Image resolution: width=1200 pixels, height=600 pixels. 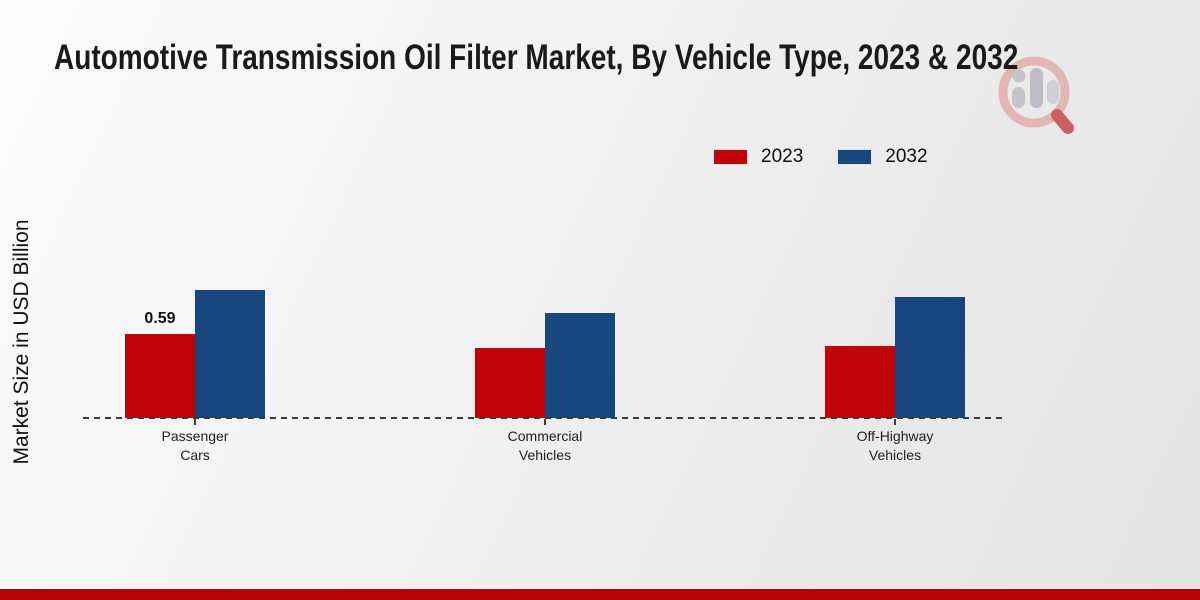 What do you see at coordinates (195, 436) in the screenshot?
I see `category-label-line: Passenger` at bounding box center [195, 436].